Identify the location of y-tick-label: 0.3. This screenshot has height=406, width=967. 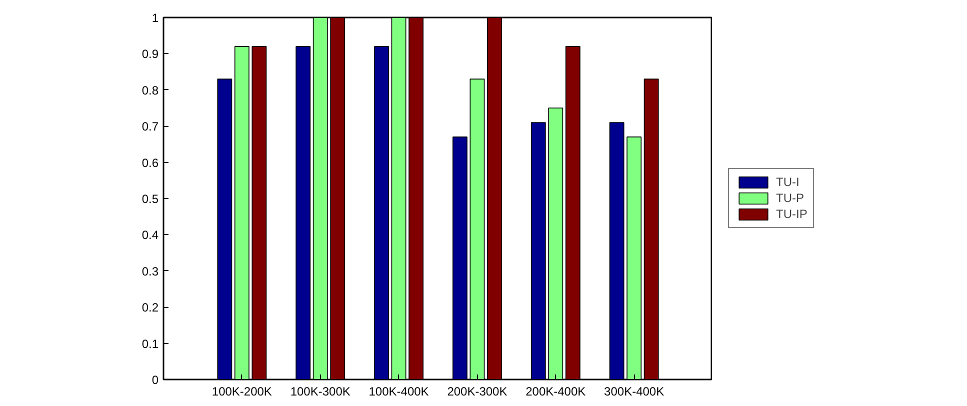
(150, 271).